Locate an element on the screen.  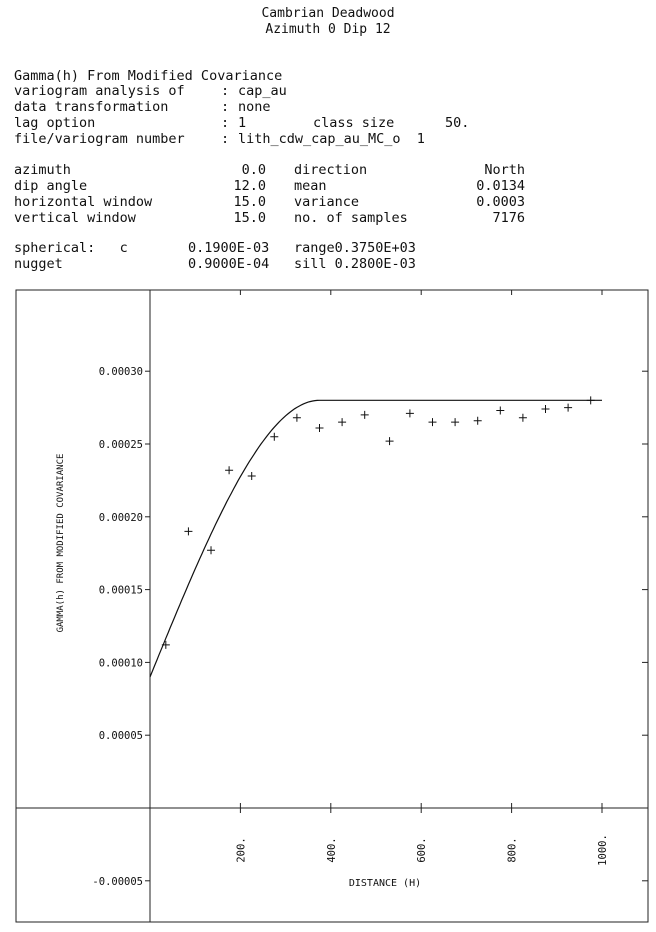
model-extra: sill 0.2800E-03 is located at coordinates (355, 264).